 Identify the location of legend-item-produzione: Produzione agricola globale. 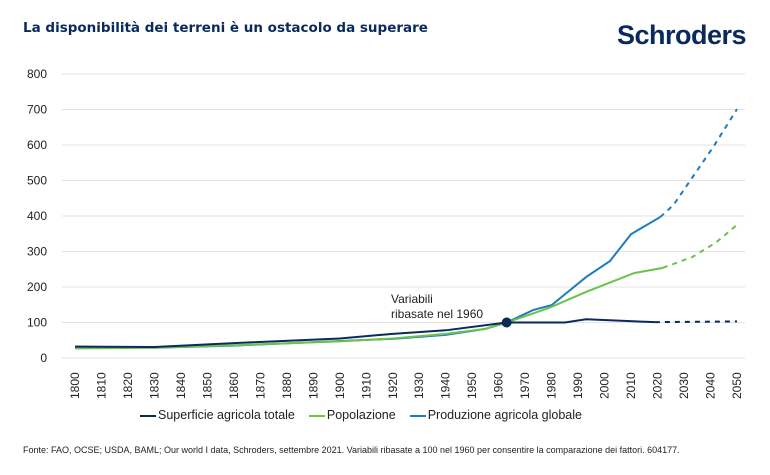
(495, 415).